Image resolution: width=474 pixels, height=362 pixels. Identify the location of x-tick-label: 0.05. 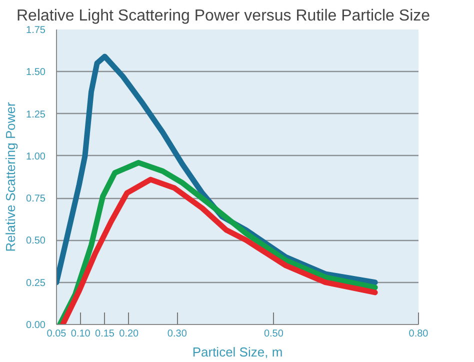
(56, 334).